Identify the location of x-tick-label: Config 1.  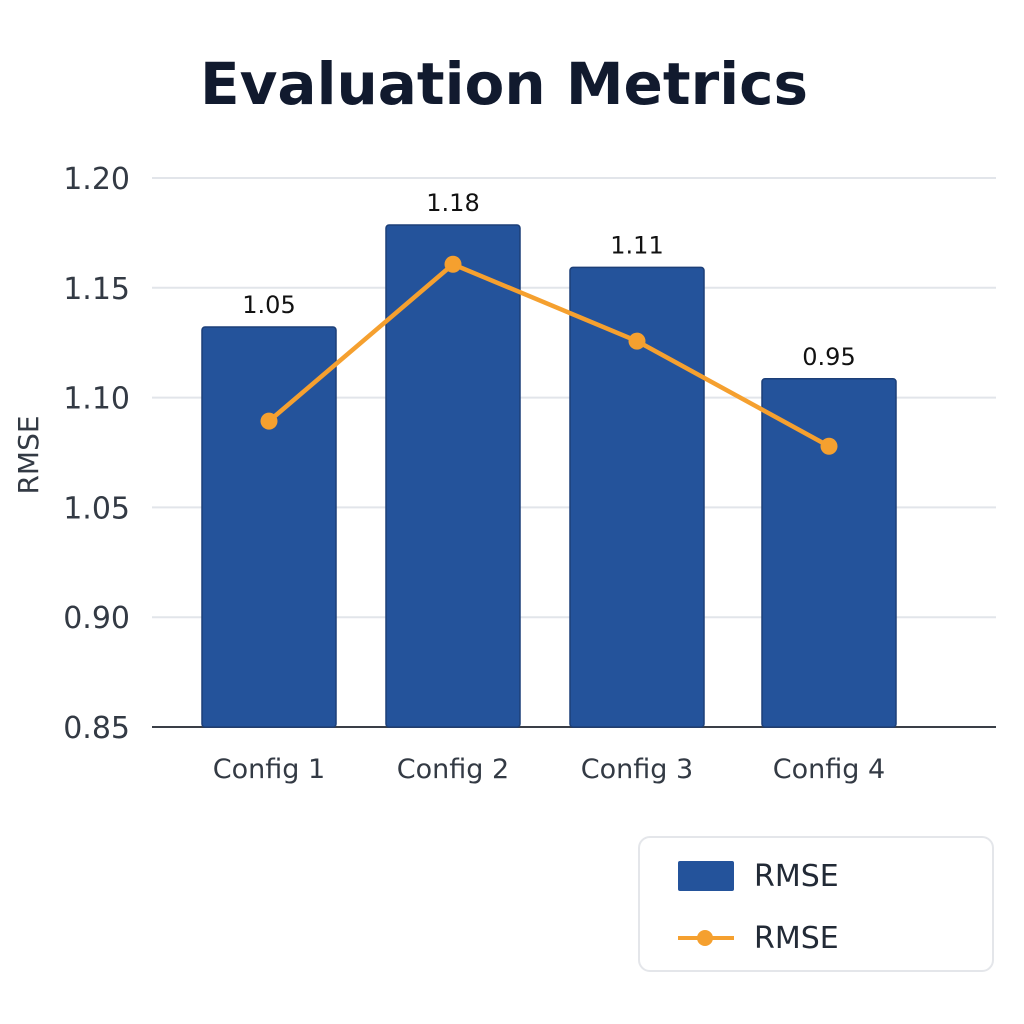
(269, 769).